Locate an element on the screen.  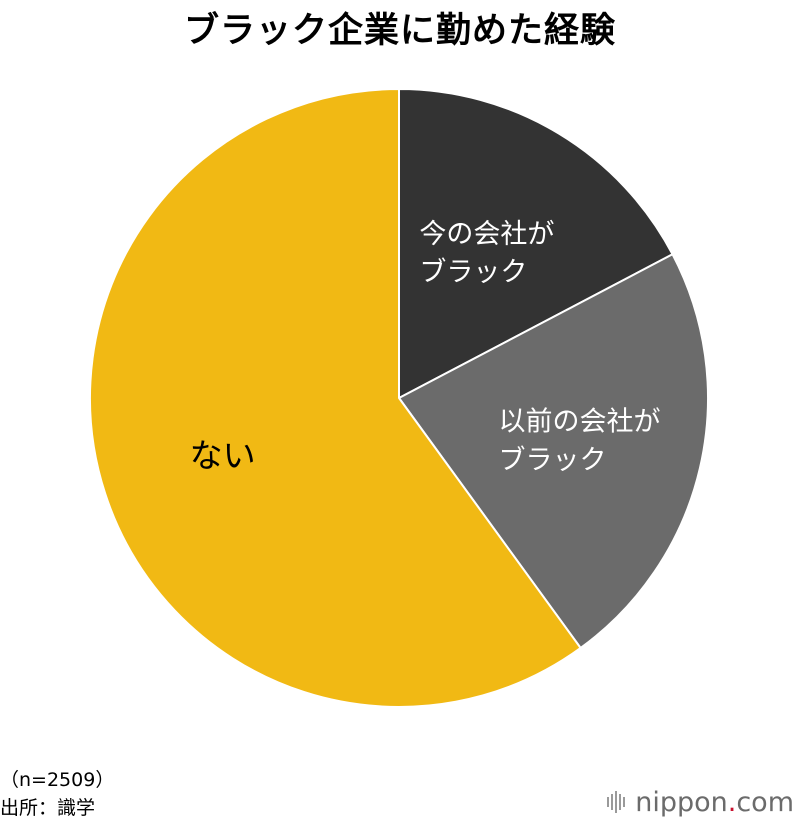
brand-name: nippon is located at coordinates (681, 802).